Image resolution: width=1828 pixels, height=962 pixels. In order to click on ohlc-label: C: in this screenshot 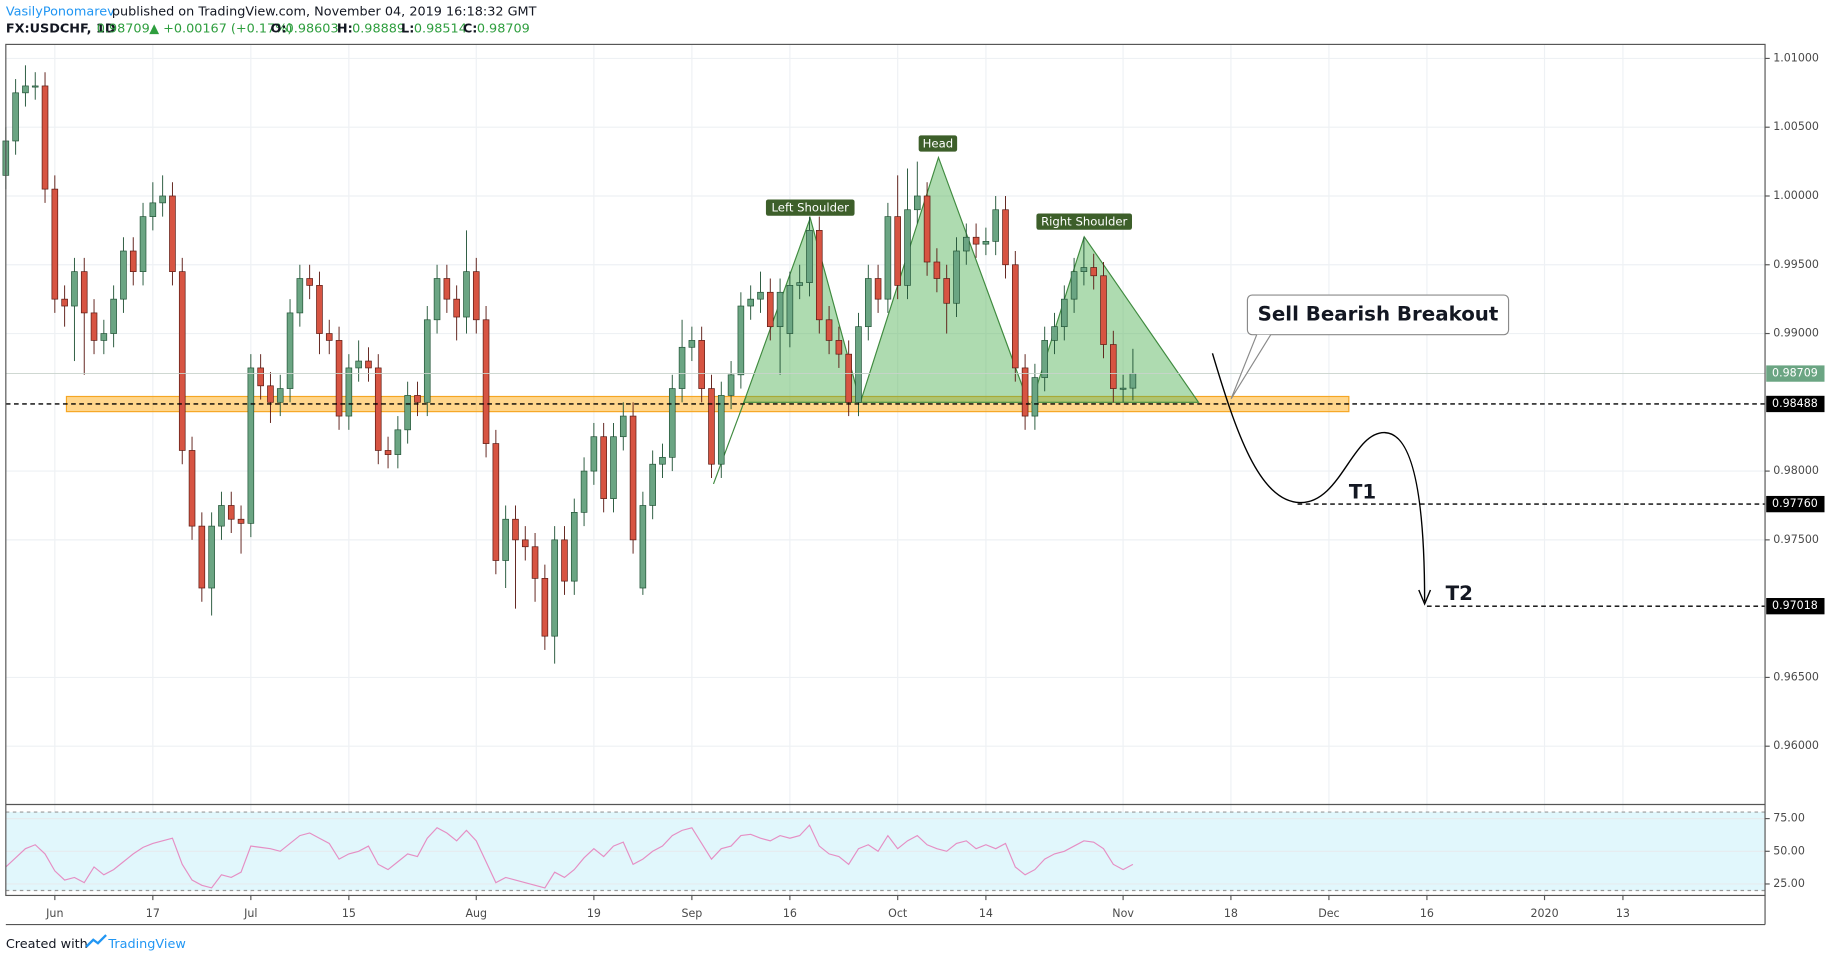, I will do `click(470, 29)`.